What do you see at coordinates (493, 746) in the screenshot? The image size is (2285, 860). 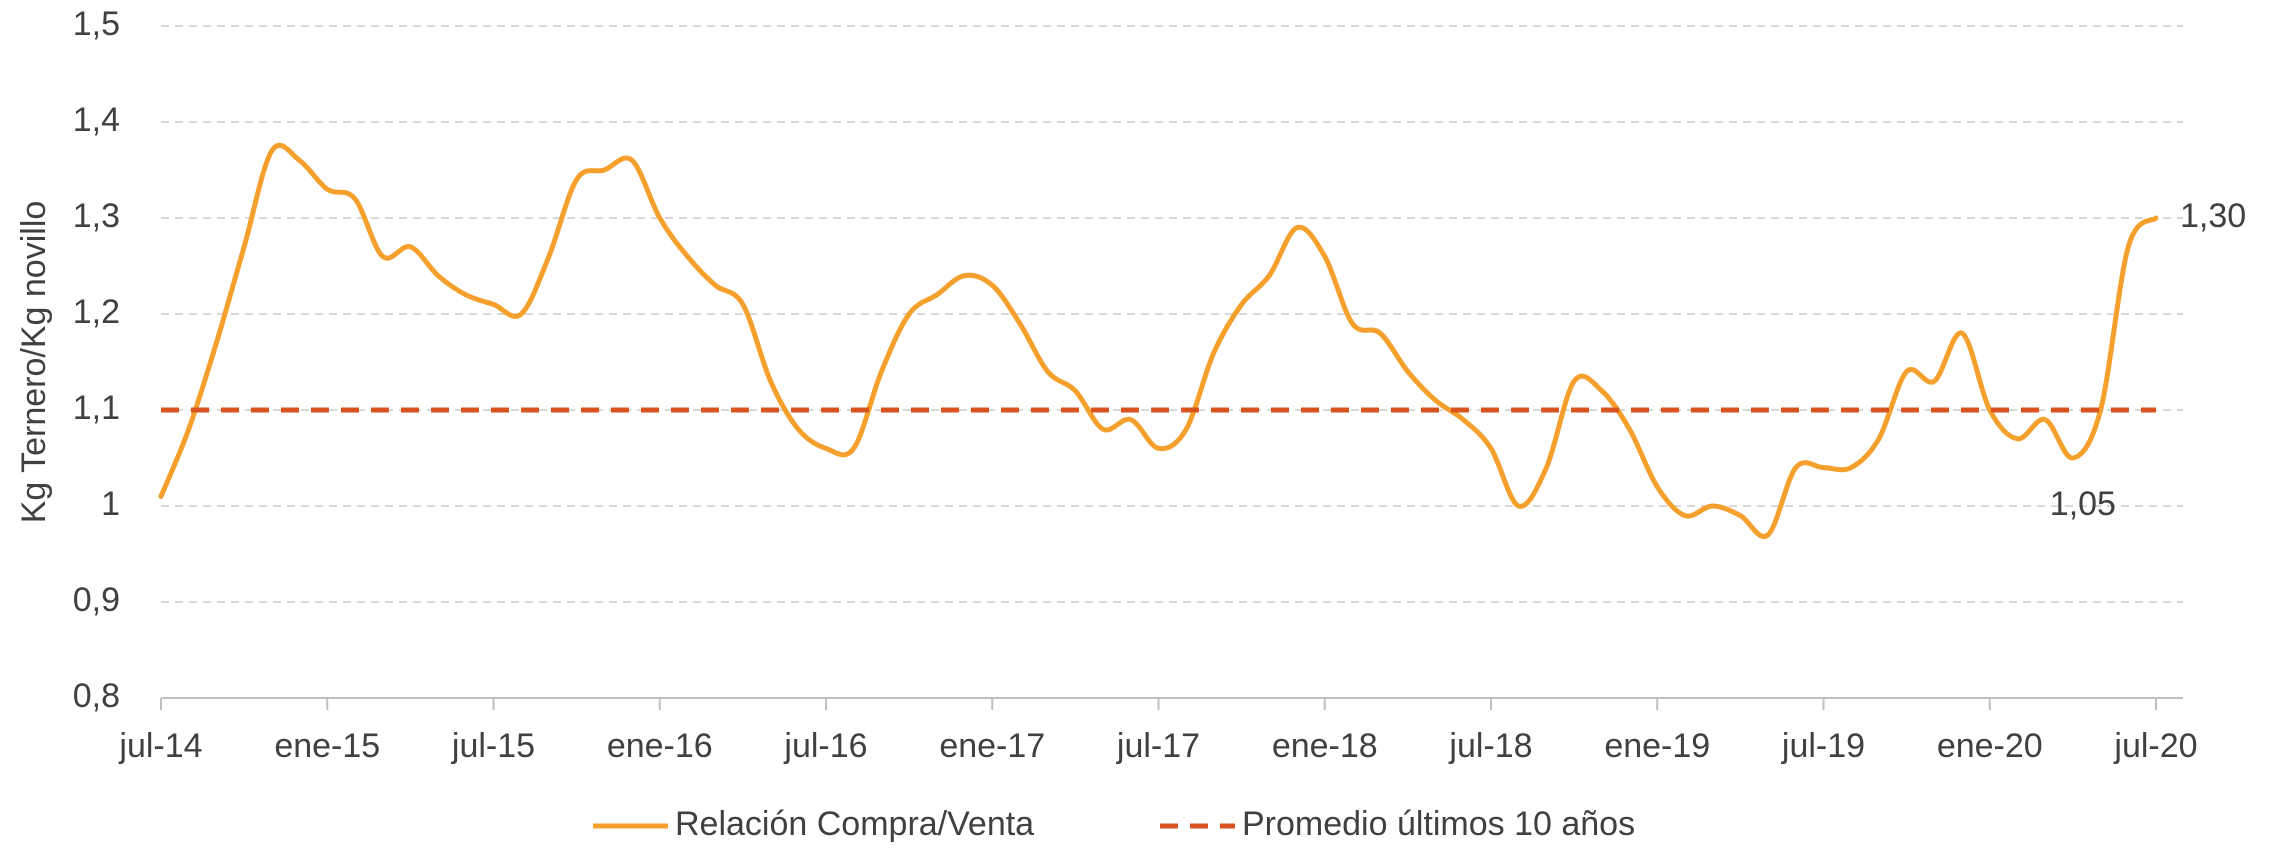 I see `x-tick-label: jul-15` at bounding box center [493, 746].